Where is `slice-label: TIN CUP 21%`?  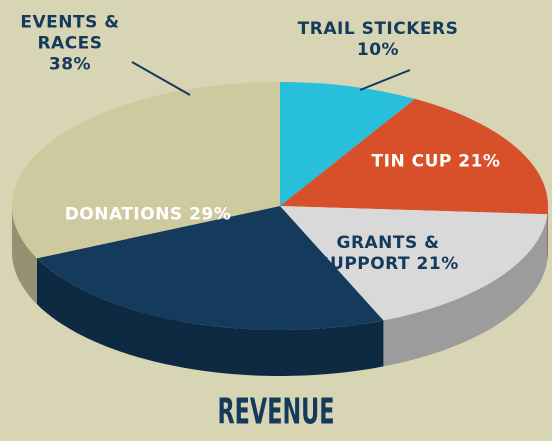 slice-label: TIN CUP 21% is located at coordinates (436, 162).